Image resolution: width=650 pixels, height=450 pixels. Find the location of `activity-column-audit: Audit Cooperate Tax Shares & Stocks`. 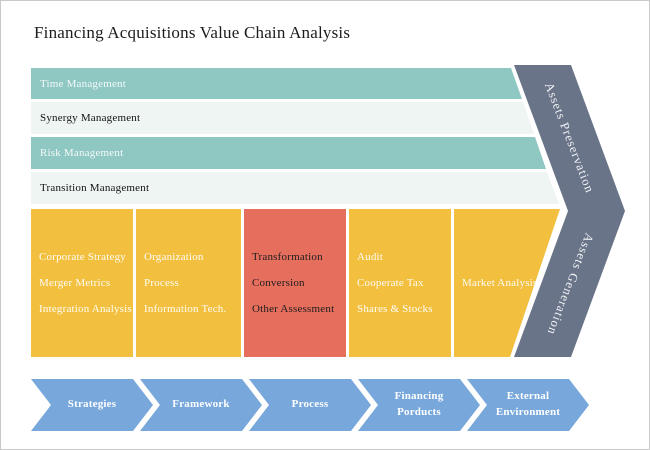

activity-column-audit: Audit Cooperate Tax Shares & Stocks is located at coordinates (400, 283).